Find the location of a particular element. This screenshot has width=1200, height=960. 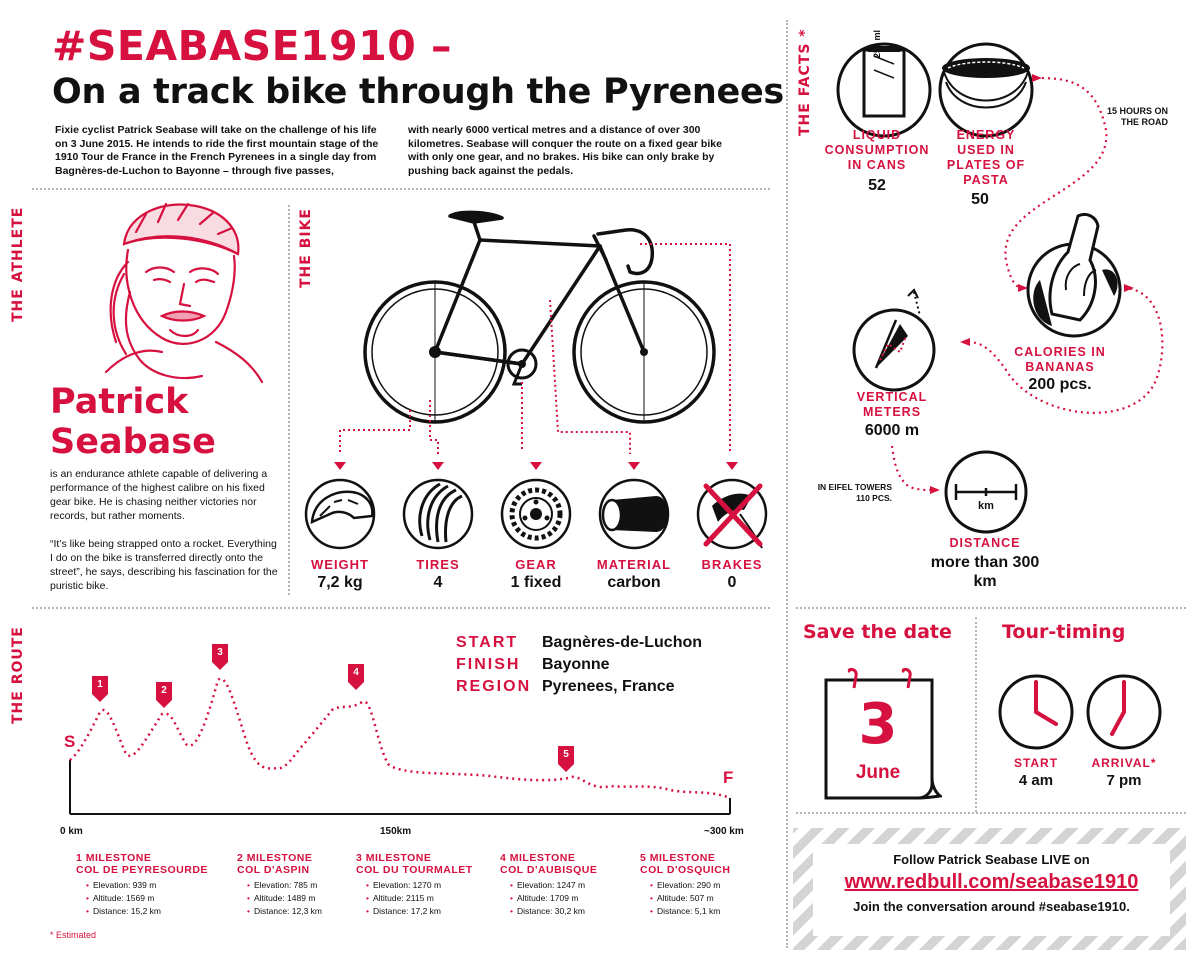

divider-facts is located at coordinates (991, 608).